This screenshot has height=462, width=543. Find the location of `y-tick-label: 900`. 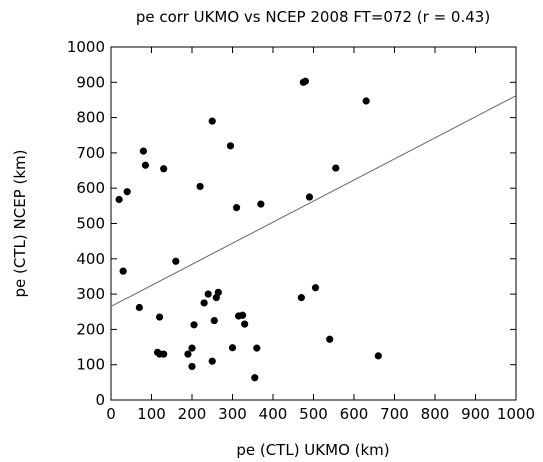

y-tick-label: 900 is located at coordinates (90, 82).